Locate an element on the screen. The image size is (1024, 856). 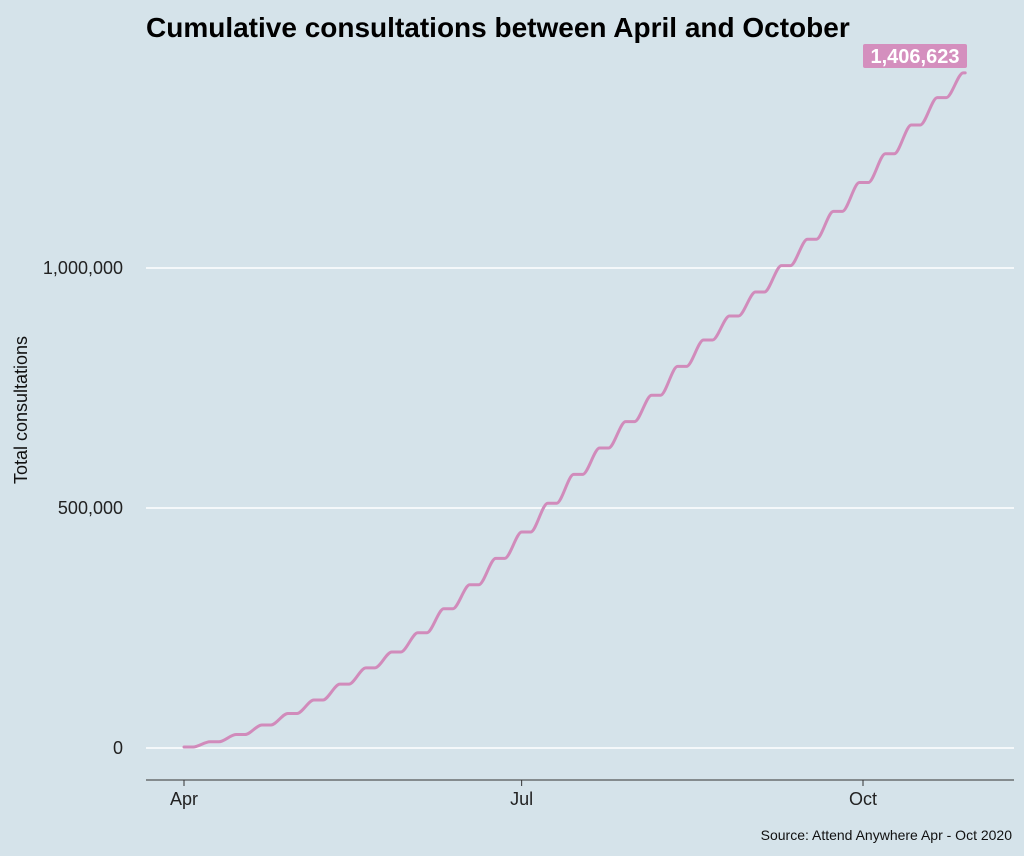
end-value-label-text: 1,406,623 is located at coordinates (915, 57).